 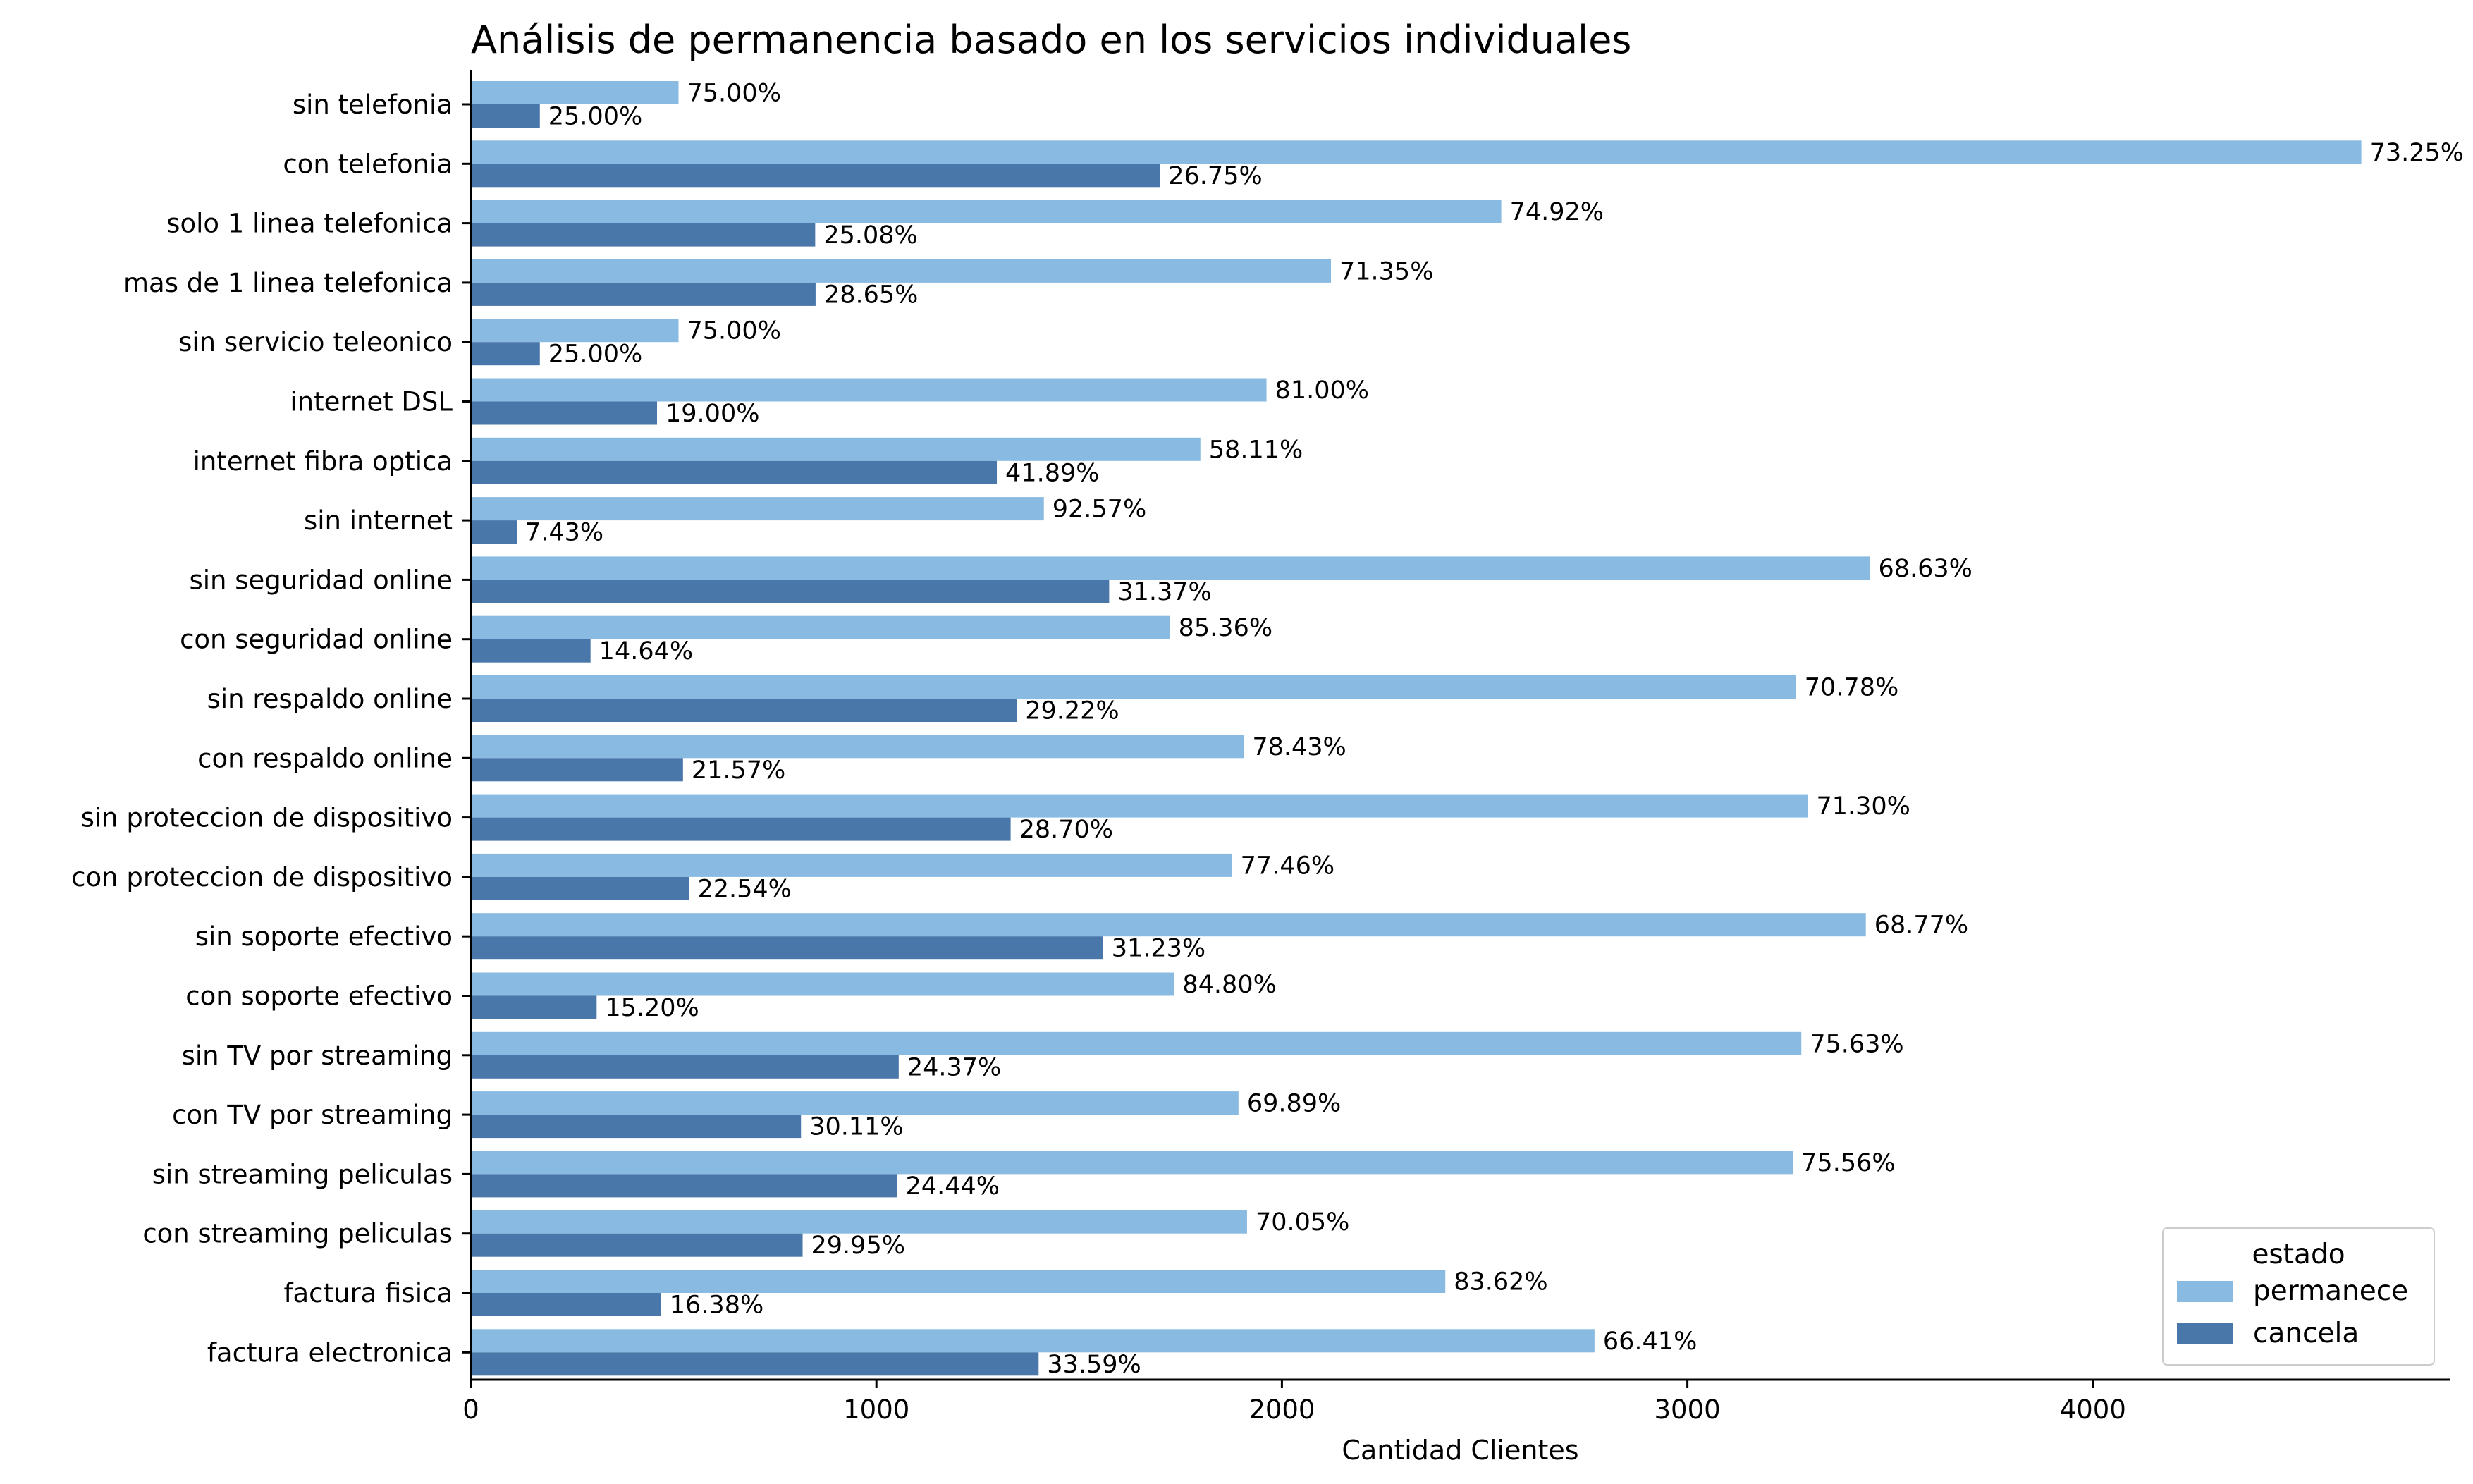 What do you see at coordinates (1322, 390) in the screenshot?
I see `bar-label-permanece-internet-dsl: 81.00%` at bounding box center [1322, 390].